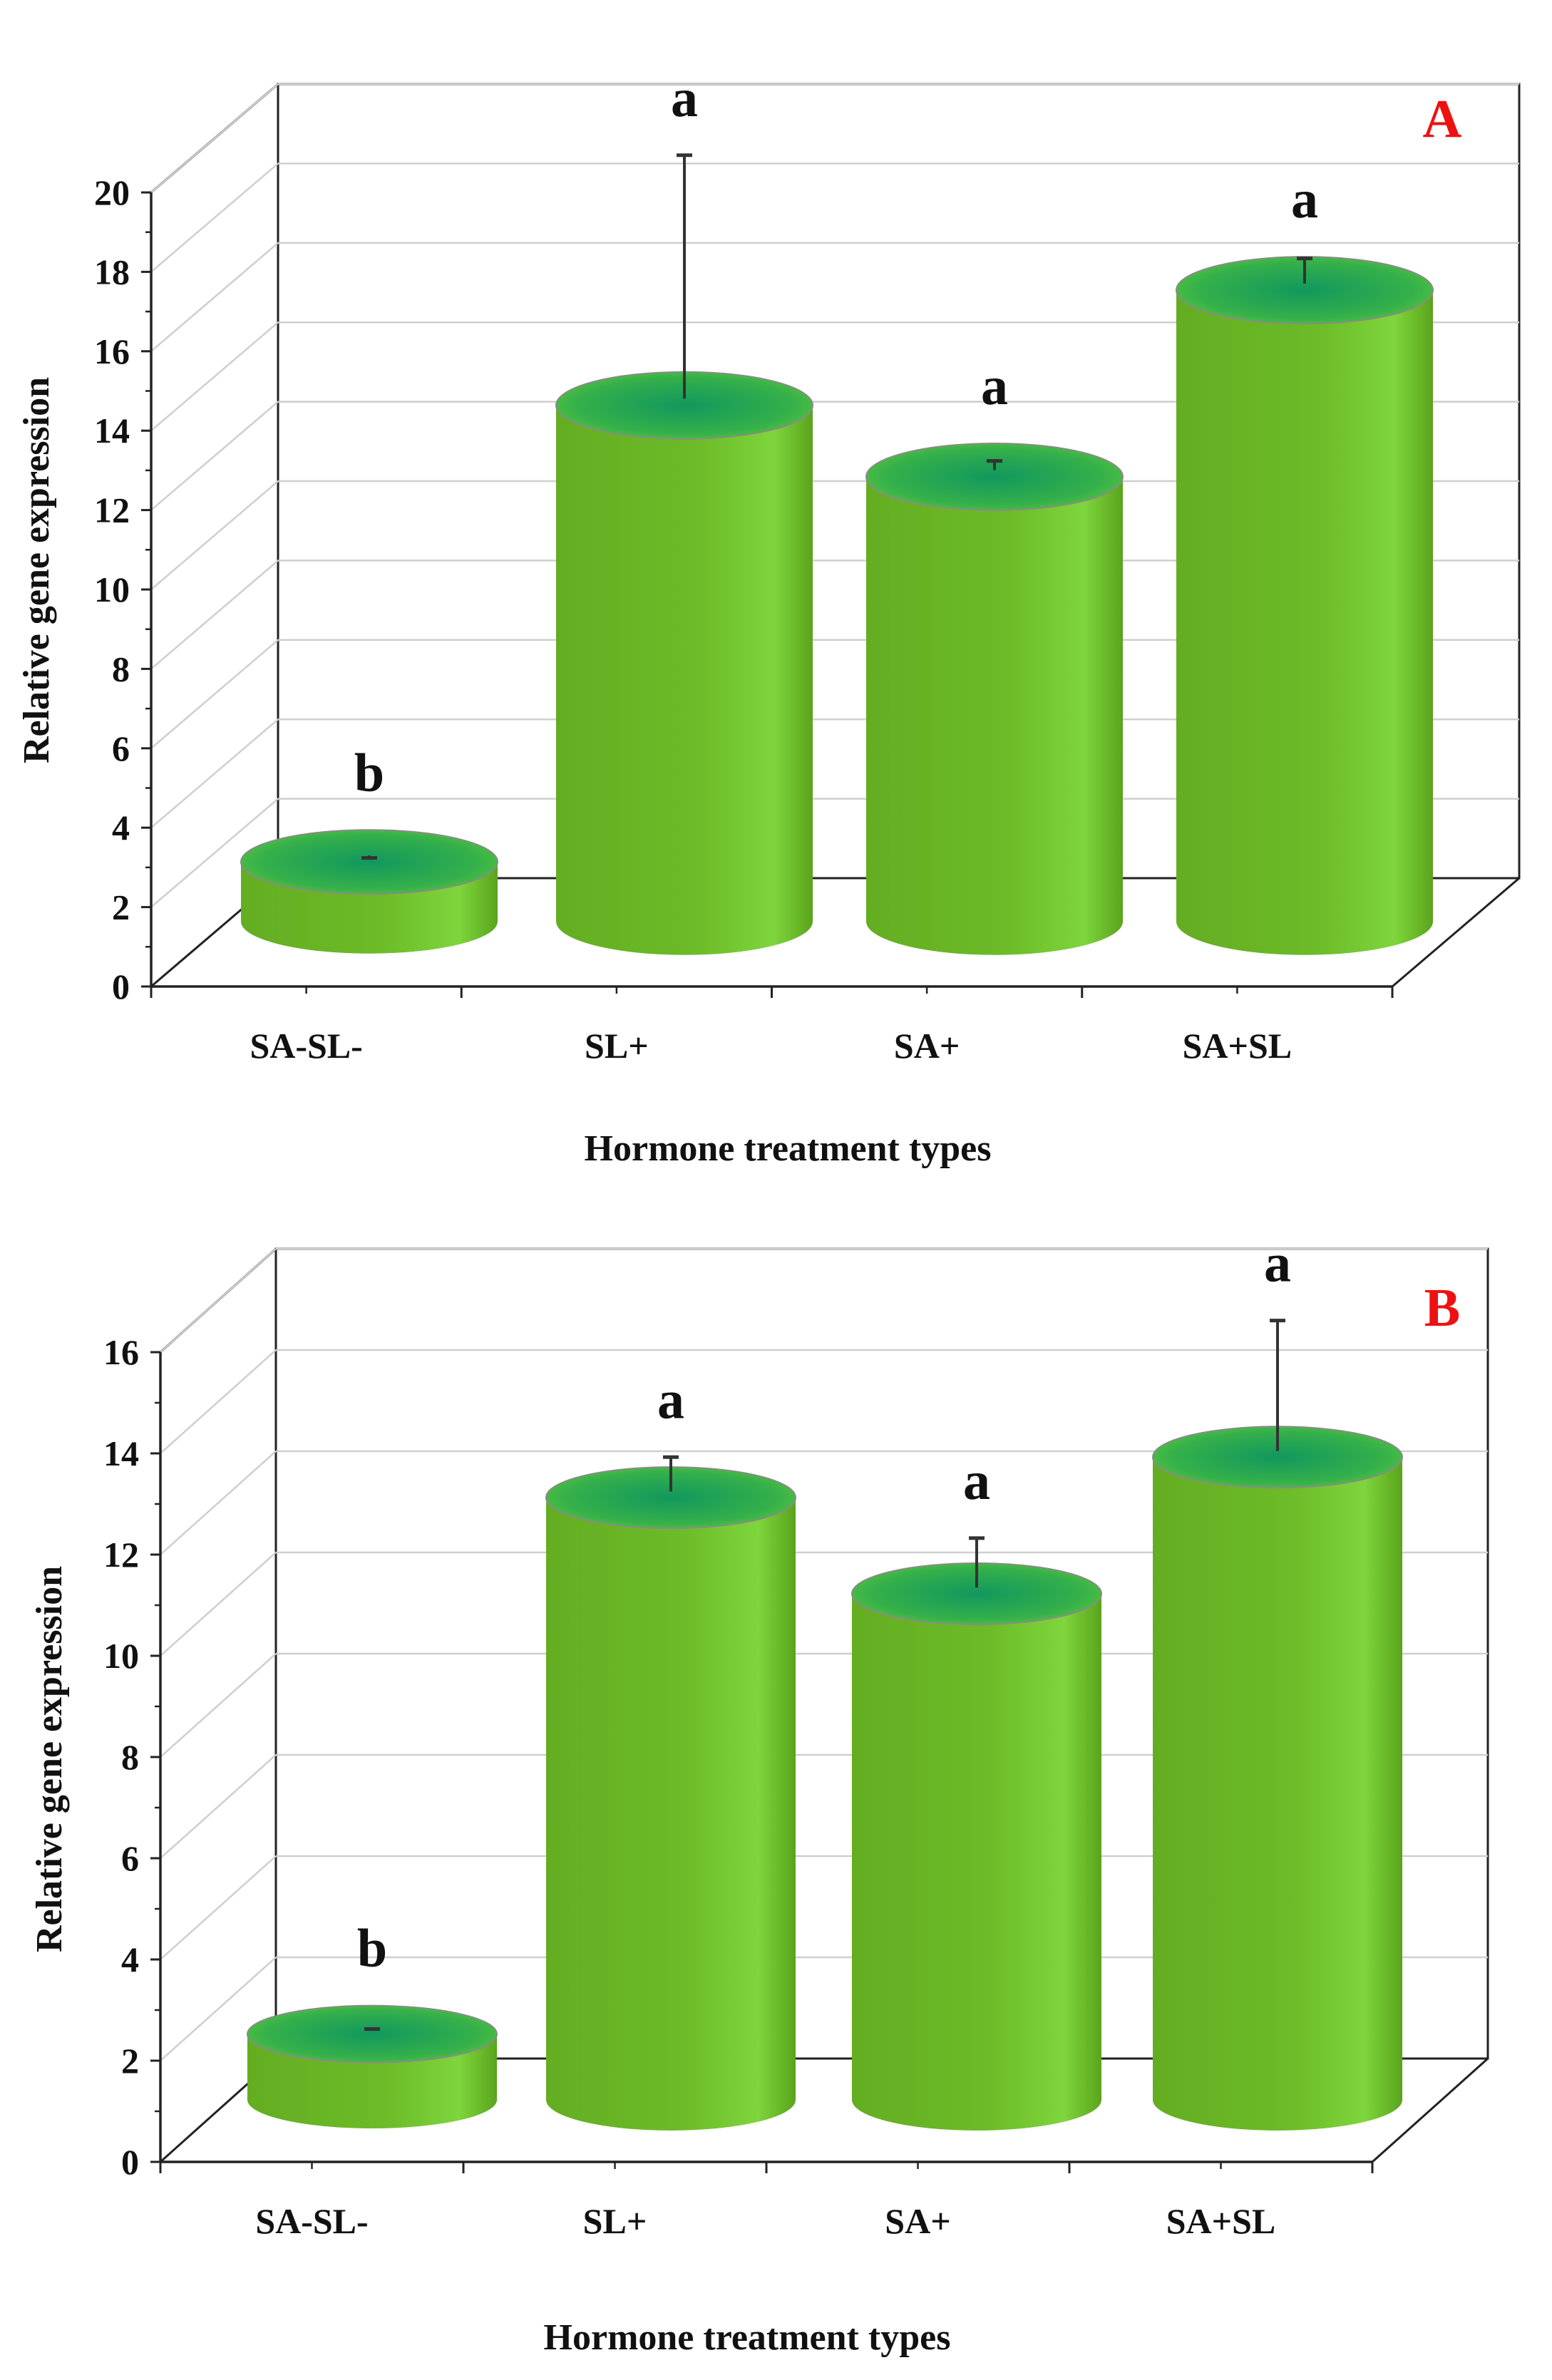 The height and width of the screenshot is (2380, 1552). Describe the element at coordinates (112, 192) in the screenshot. I see `y-tick-label: 20` at that location.